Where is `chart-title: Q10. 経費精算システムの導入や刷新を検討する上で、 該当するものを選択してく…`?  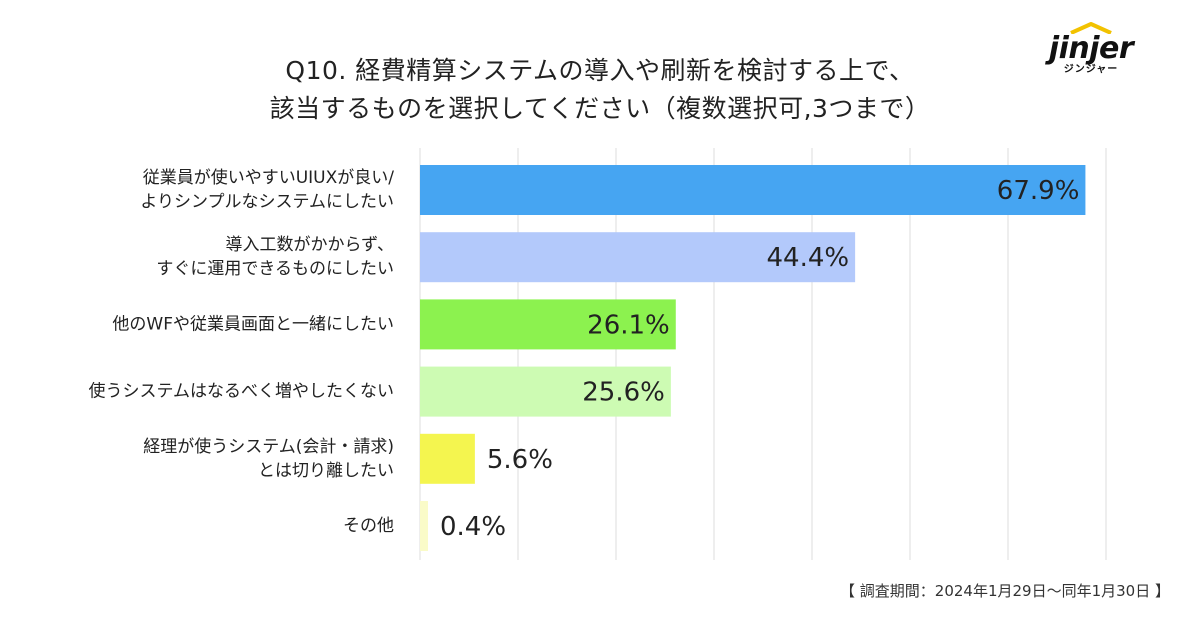
chart-title: Q10. 経費精算システムの導入や刷新を検討する上で、 該当するものを選択してく… is located at coordinates (600, 90).